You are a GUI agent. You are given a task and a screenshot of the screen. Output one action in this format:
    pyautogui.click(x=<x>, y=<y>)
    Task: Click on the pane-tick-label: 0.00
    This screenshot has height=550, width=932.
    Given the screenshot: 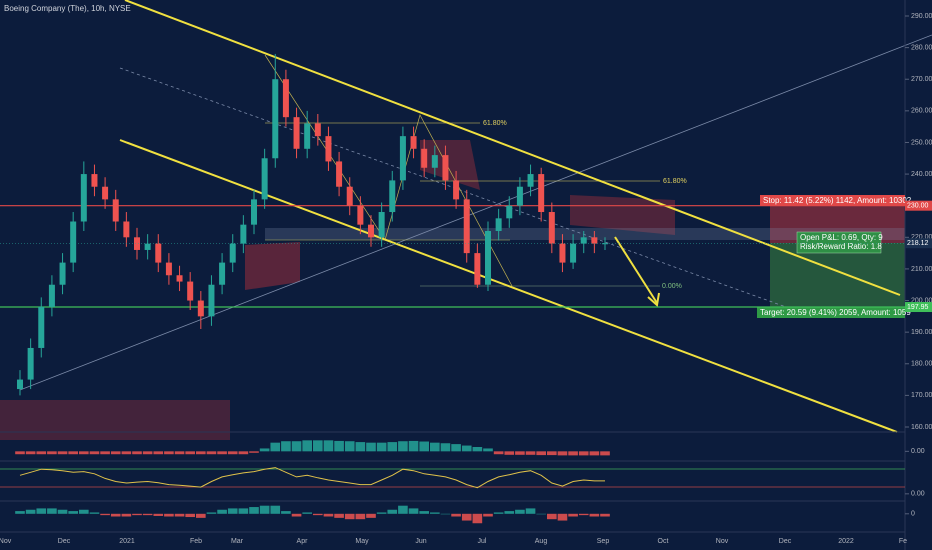 What is the action you would take?
    pyautogui.click(x=918, y=451)
    